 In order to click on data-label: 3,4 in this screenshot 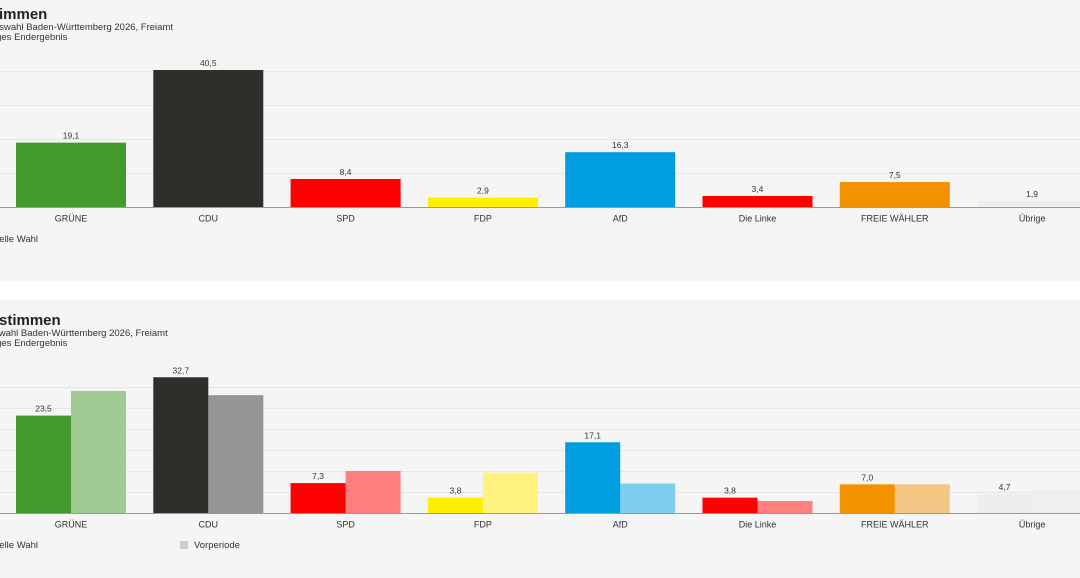, I will do `click(758, 189)`.